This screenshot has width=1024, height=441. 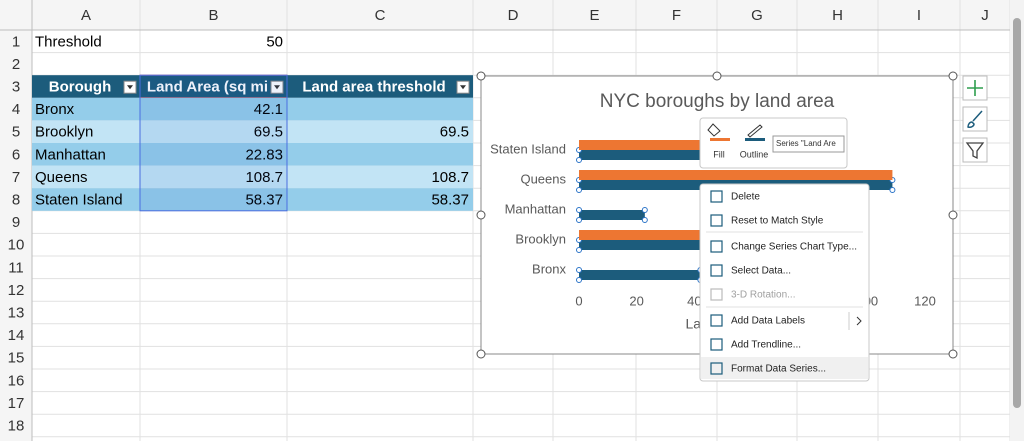 What do you see at coordinates (16, 358) in the screenshot?
I see `row-header: 15` at bounding box center [16, 358].